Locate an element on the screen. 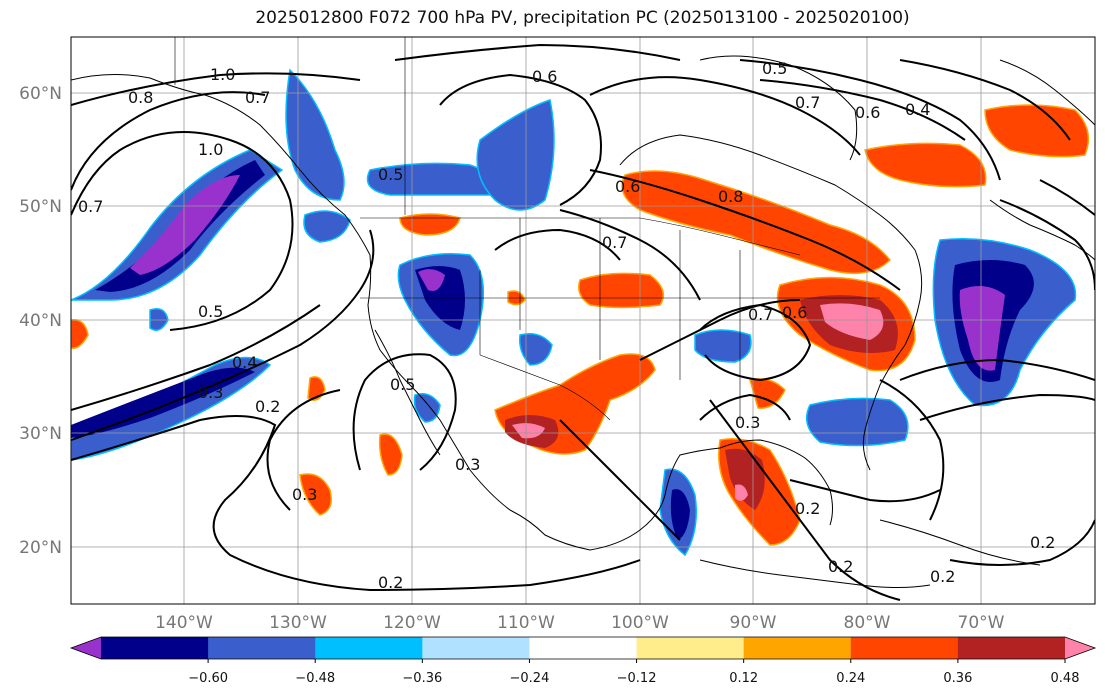 The width and height of the screenshot is (1105, 698). lat-label-40n: 40°N is located at coordinates (40, 321).